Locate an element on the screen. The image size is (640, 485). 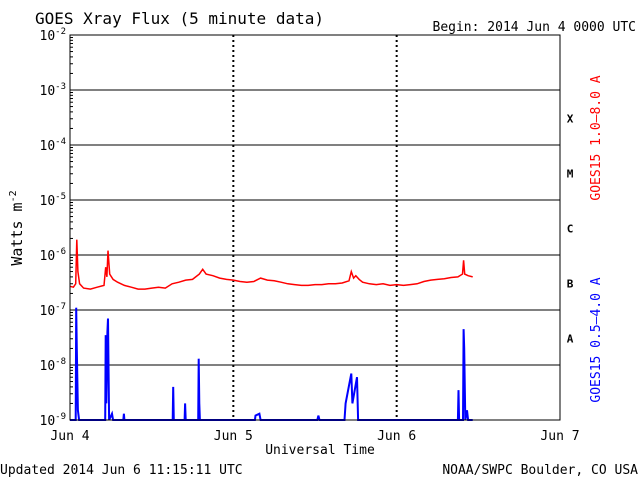
y-tick-label-exponent: -4 is located at coordinates (60, 142).